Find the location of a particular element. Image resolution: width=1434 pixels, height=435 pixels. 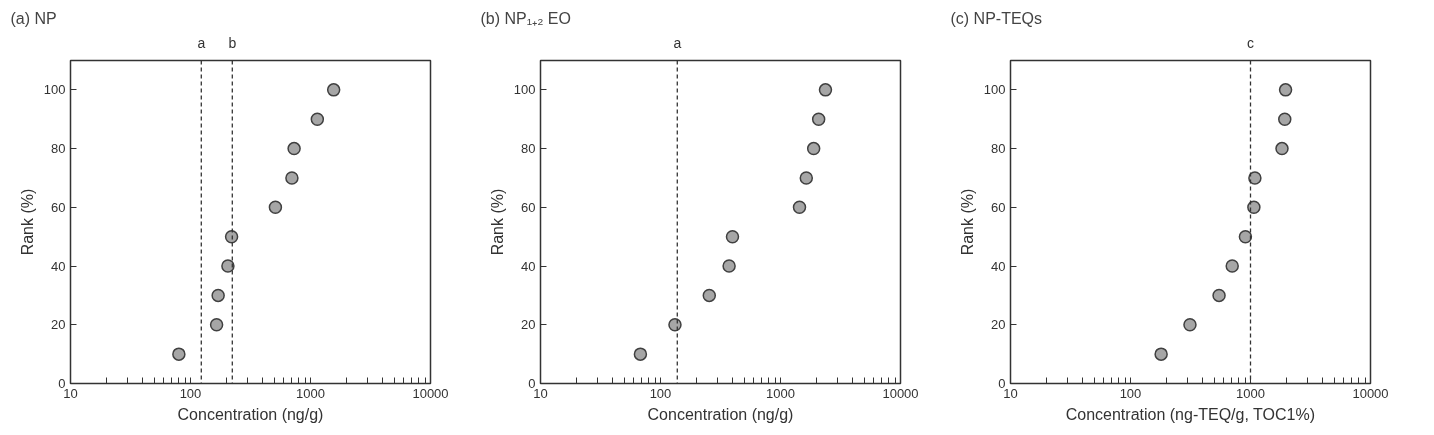

chart-title: (b) NP₁₊₂ EO is located at coordinates (525, 18).